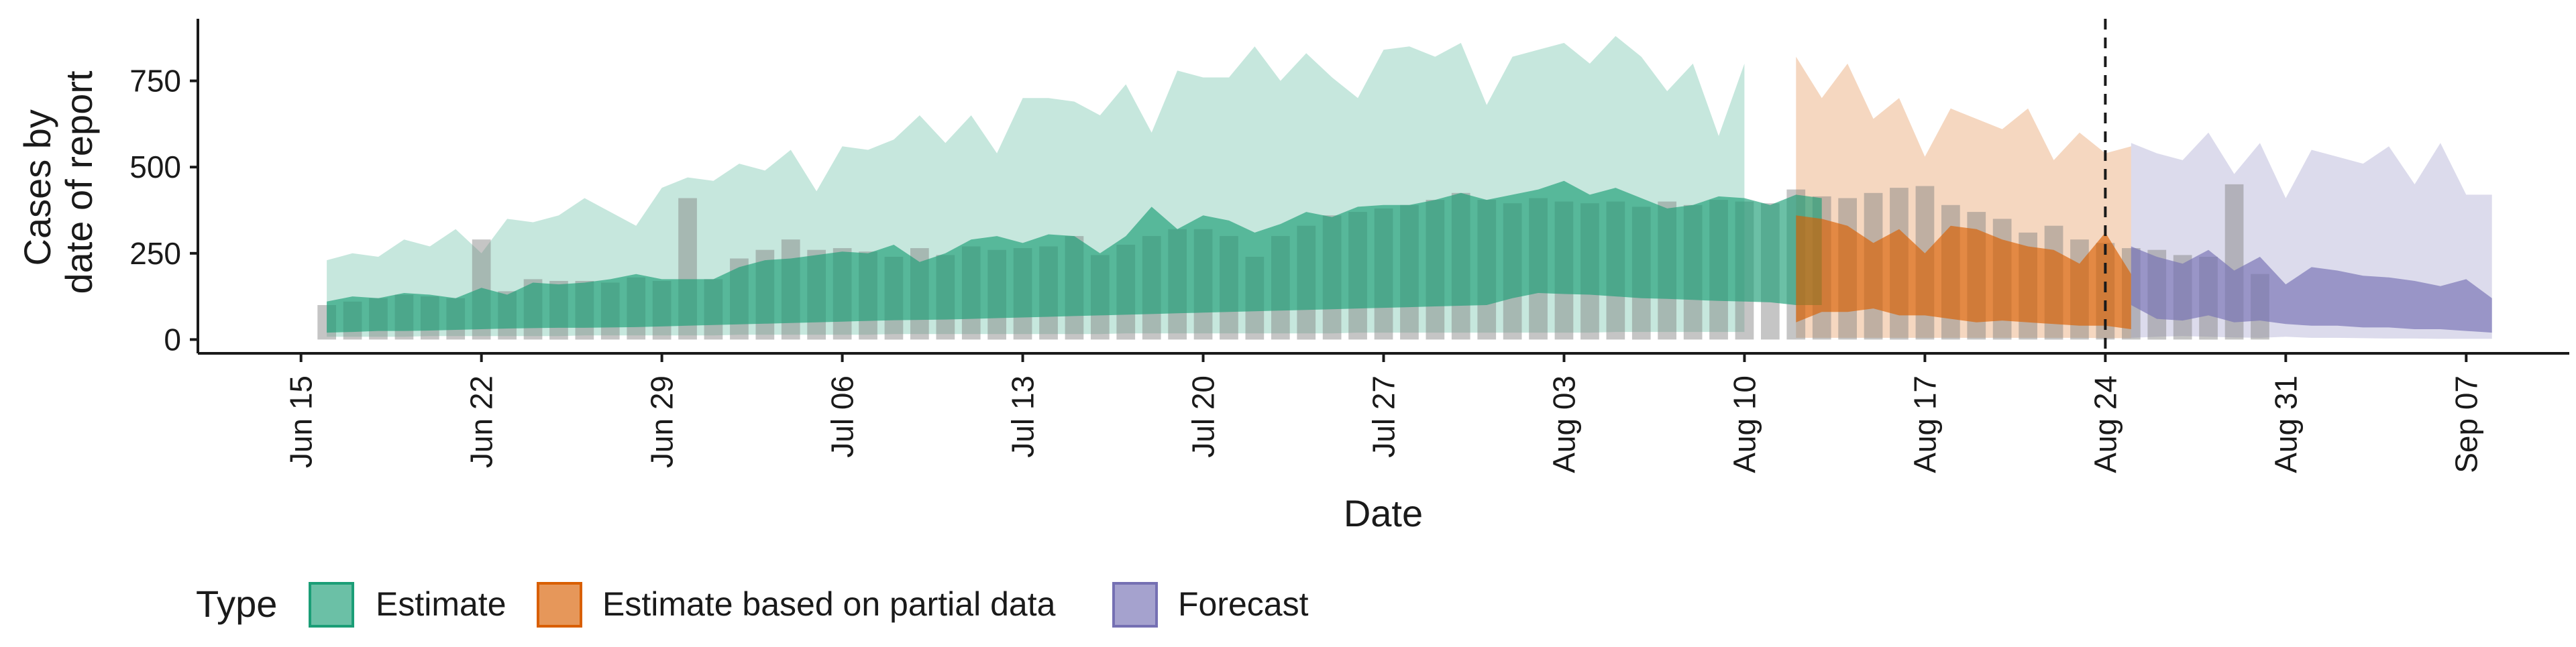 This screenshot has height=647, width=2576. I want to click on x-tick-label: Aug 17, so click(1924, 424).